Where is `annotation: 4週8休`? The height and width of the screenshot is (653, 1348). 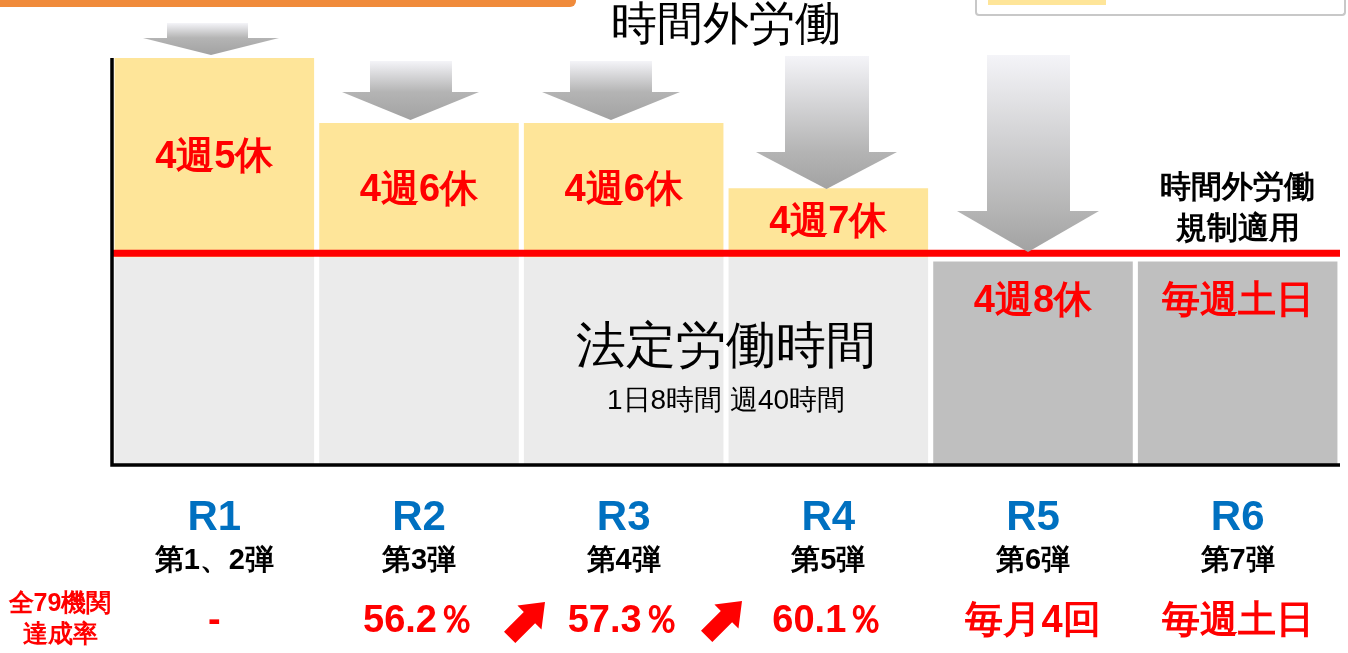 annotation: 4週8休 is located at coordinates (1033, 298).